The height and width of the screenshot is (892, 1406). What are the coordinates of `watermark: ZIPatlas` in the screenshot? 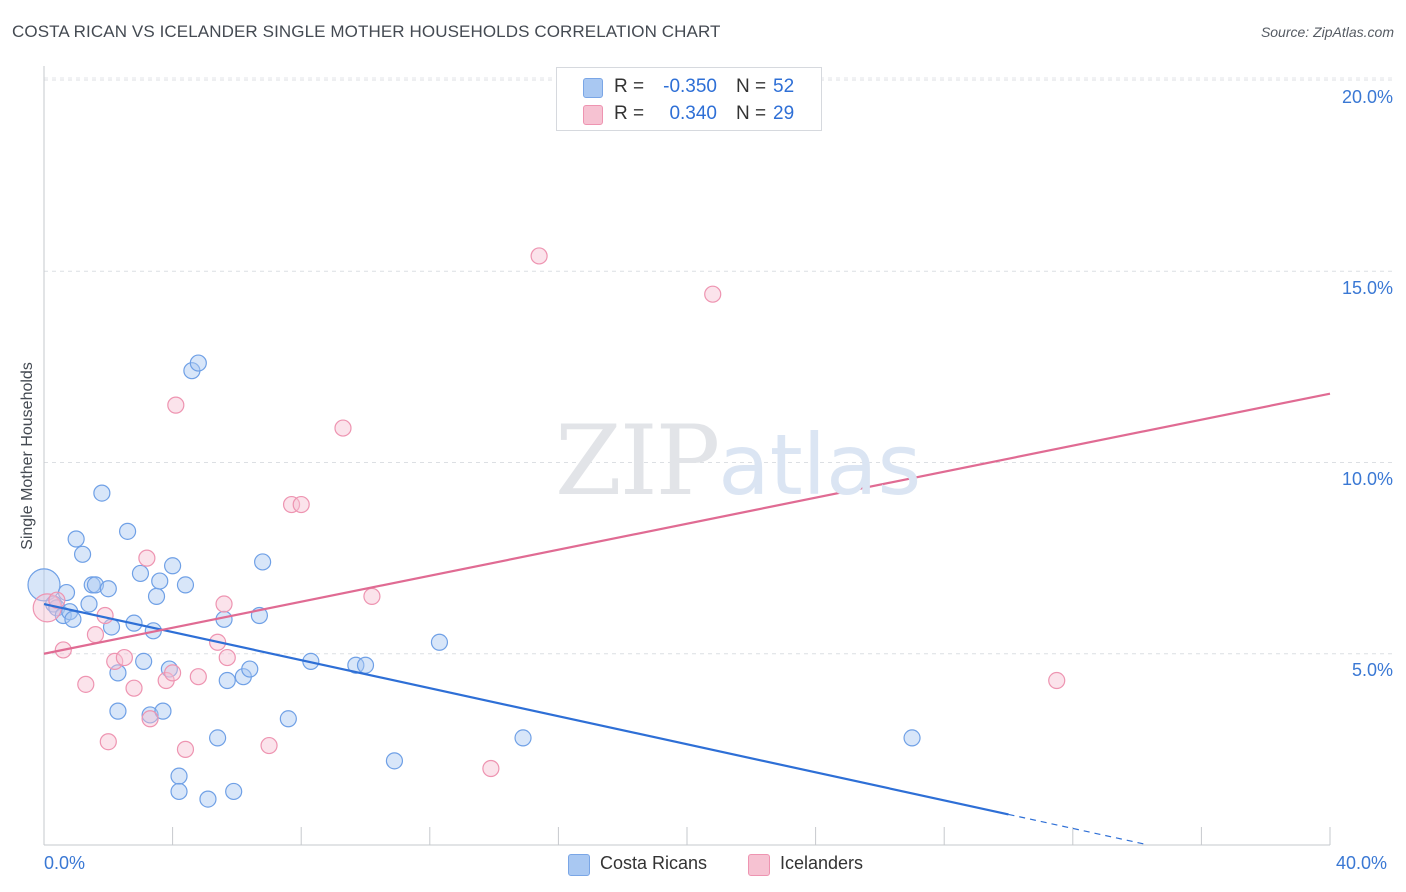 It's located at (738, 461).